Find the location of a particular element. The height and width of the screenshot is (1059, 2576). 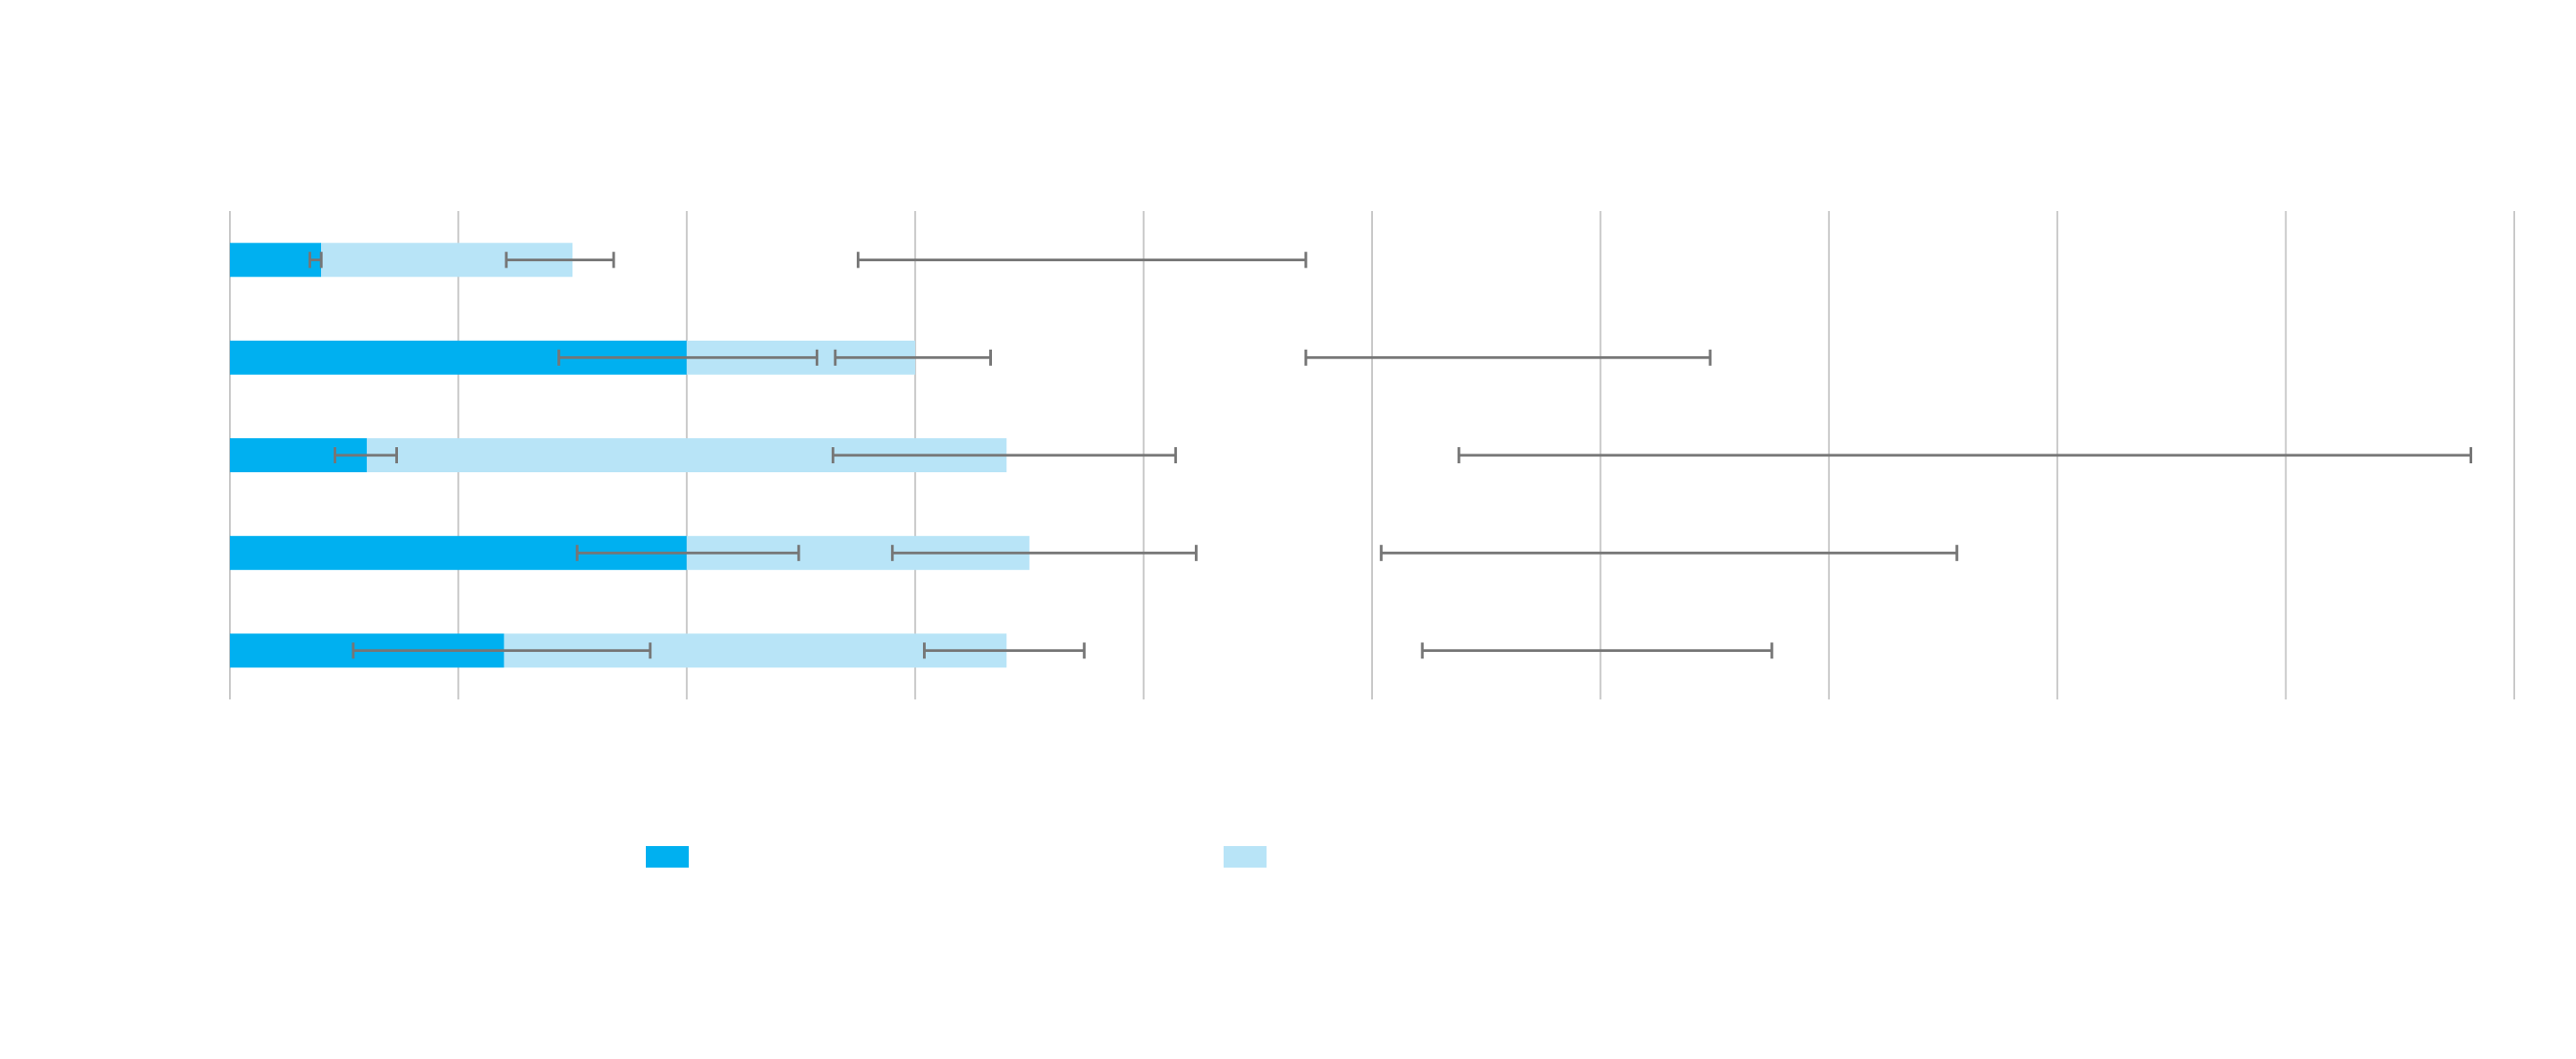

bars is located at coordinates (630, 455).